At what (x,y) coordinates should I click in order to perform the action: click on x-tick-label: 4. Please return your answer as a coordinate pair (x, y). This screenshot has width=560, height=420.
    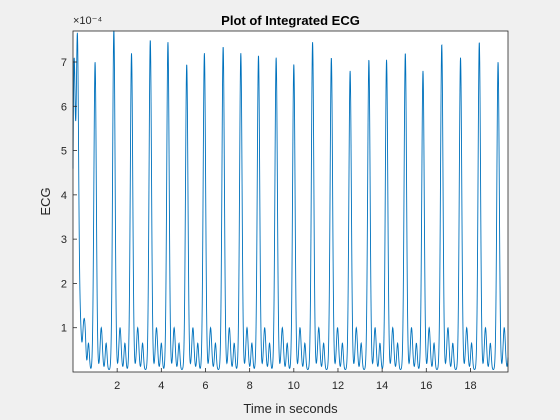
    Looking at the image, I should click on (161, 386).